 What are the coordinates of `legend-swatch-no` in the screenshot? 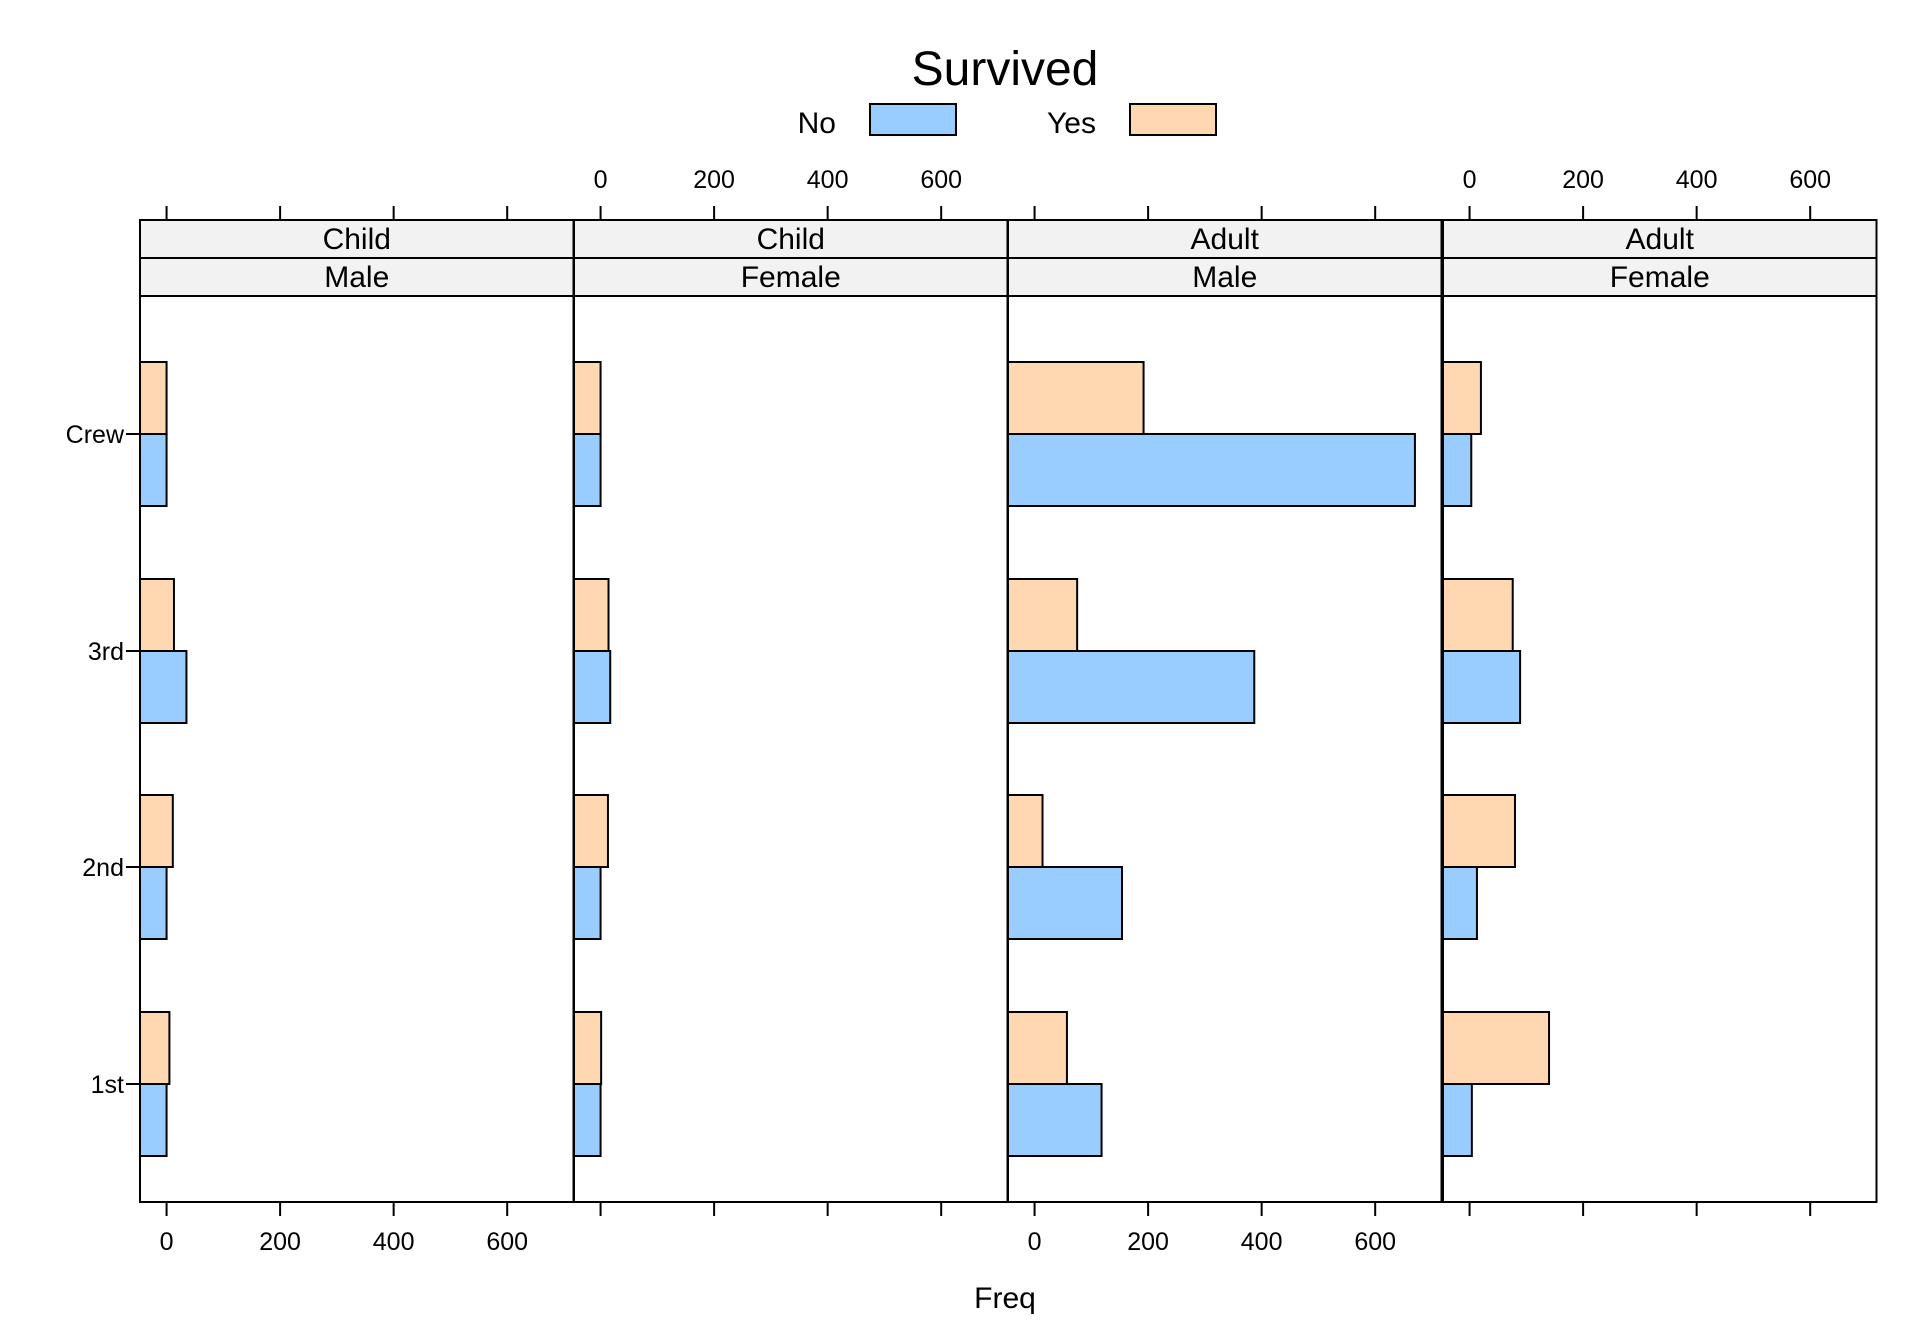 It's located at (913, 119).